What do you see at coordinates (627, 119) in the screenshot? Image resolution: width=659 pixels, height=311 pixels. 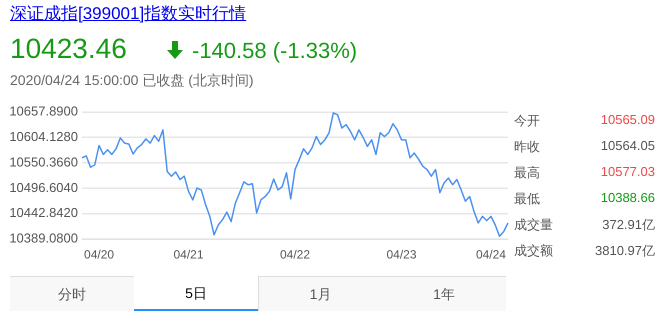 I see `text: 10565.09` at bounding box center [627, 119].